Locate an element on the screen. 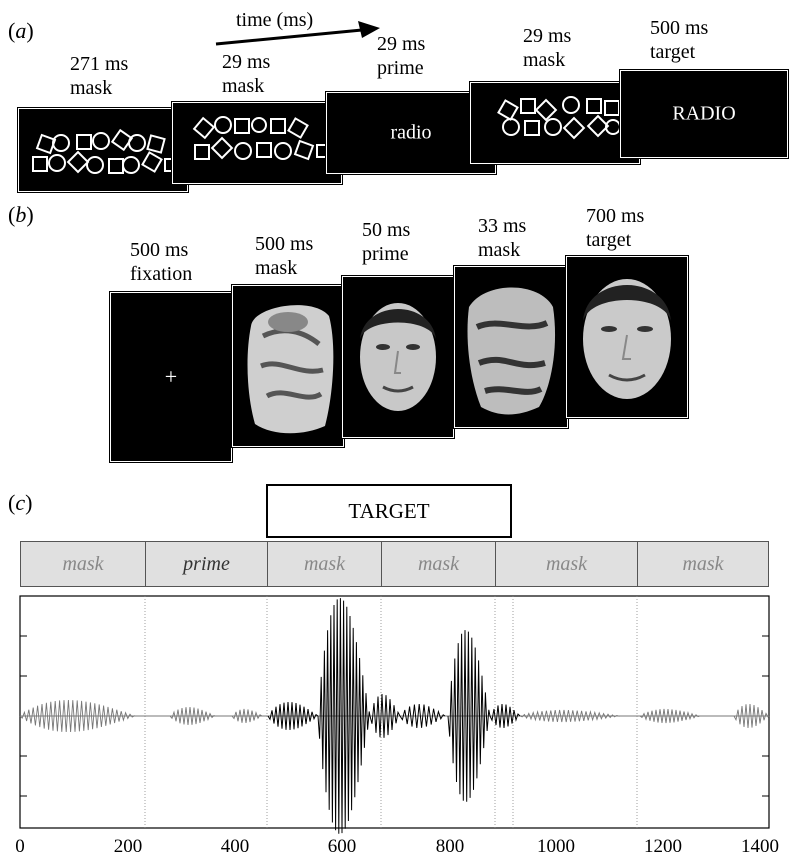  frame-a1-label: 271 ms mask is located at coordinates (99, 76).